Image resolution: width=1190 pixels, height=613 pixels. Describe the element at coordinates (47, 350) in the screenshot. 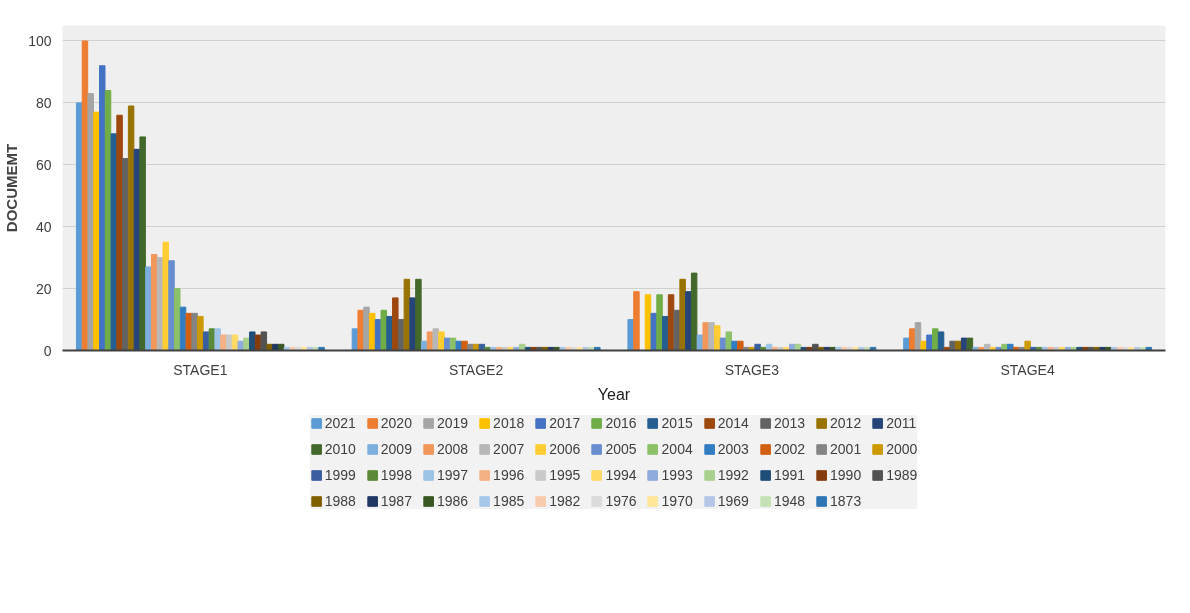

I see `y-tick-label: 0` at that location.